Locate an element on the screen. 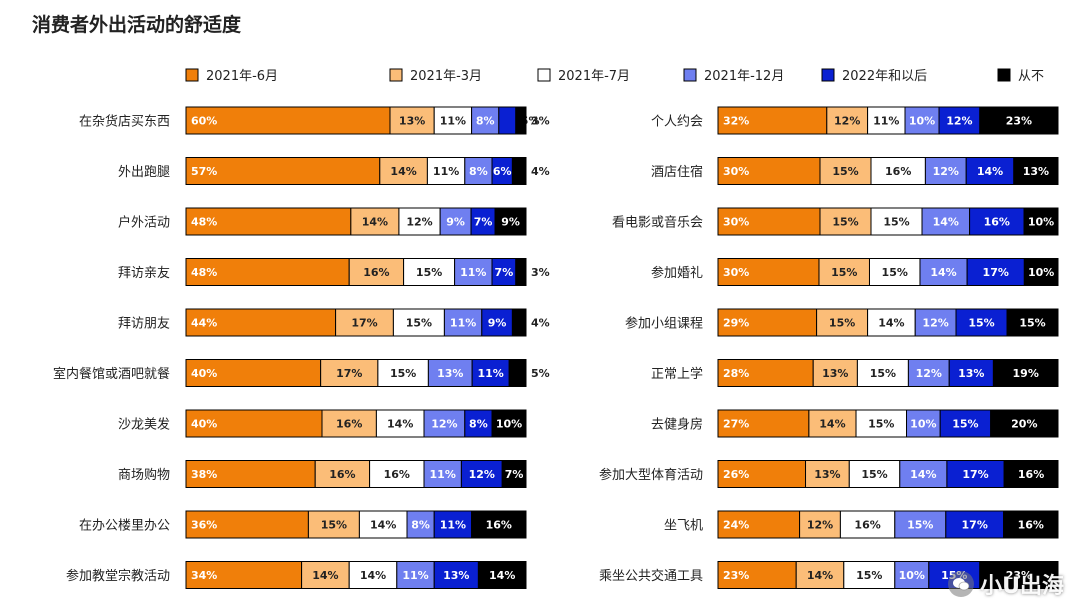 The width and height of the screenshot is (1080, 608). data-label: 8% is located at coordinates (420, 525).